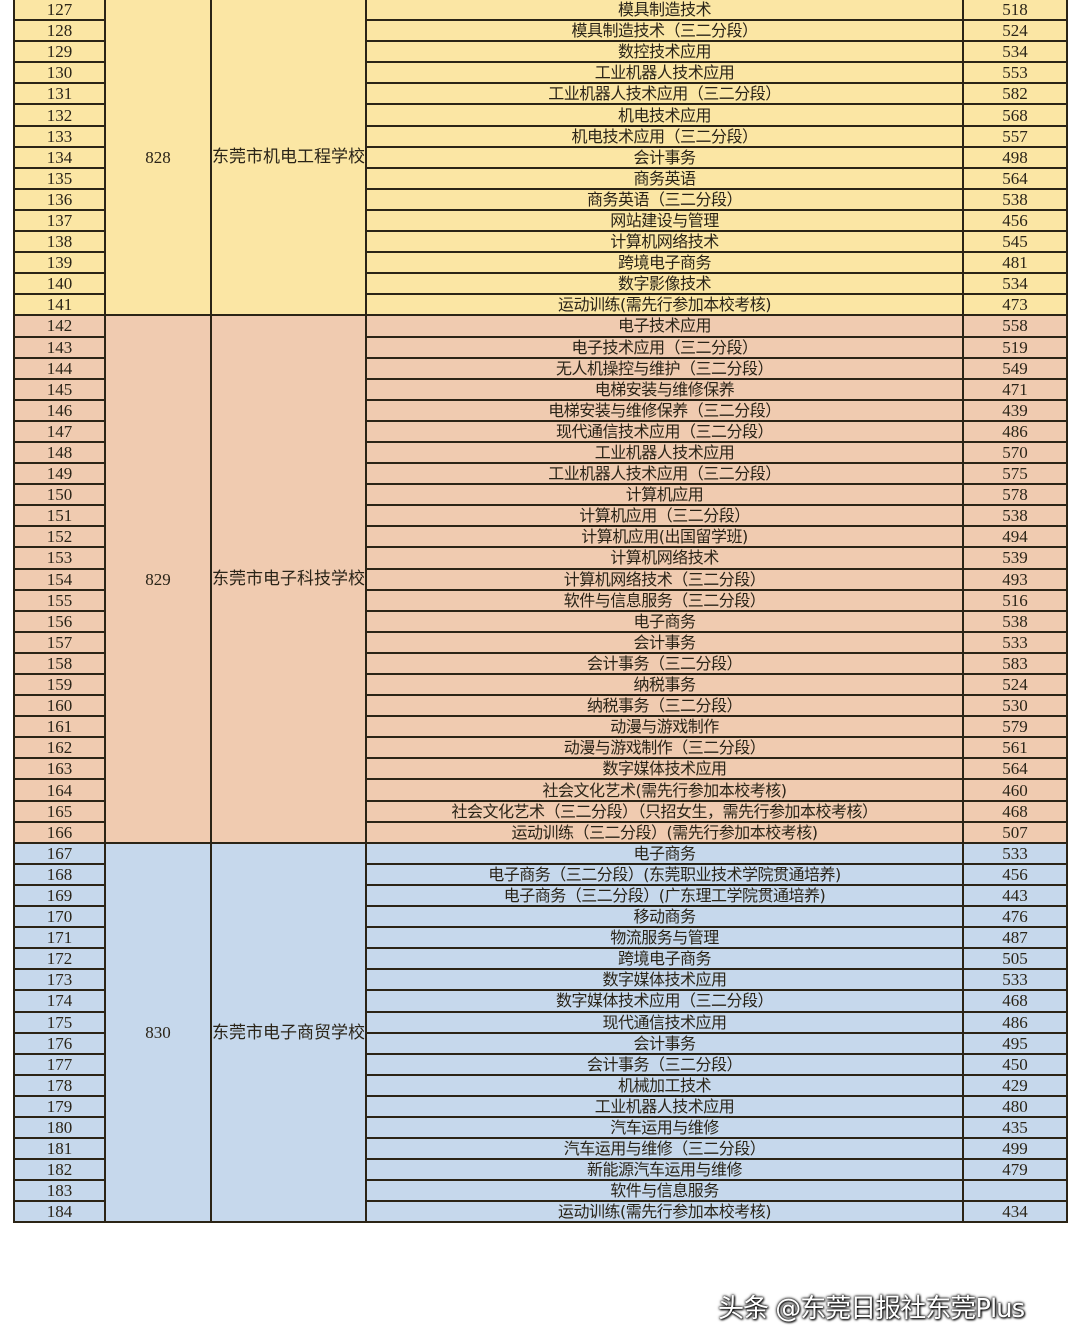  What do you see at coordinates (540, 410) in the screenshot?
I see `table-row: 146 电梯安装与维修保养（三二分段） 439` at bounding box center [540, 410].